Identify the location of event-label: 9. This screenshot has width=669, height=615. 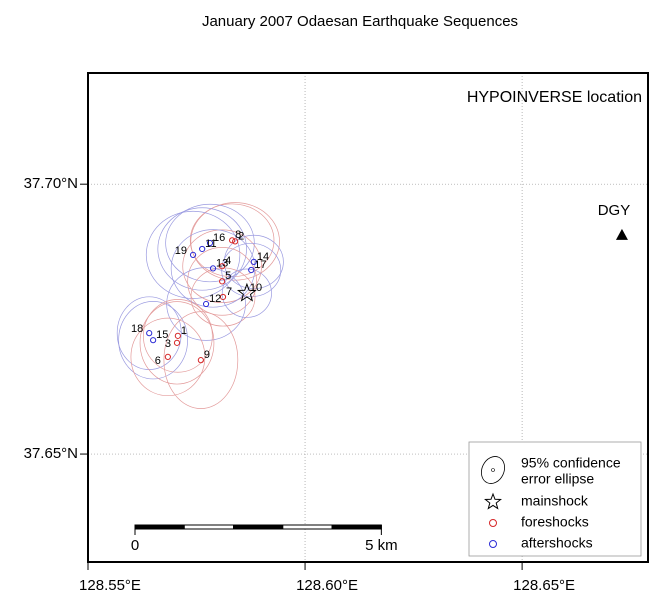
(207, 355).